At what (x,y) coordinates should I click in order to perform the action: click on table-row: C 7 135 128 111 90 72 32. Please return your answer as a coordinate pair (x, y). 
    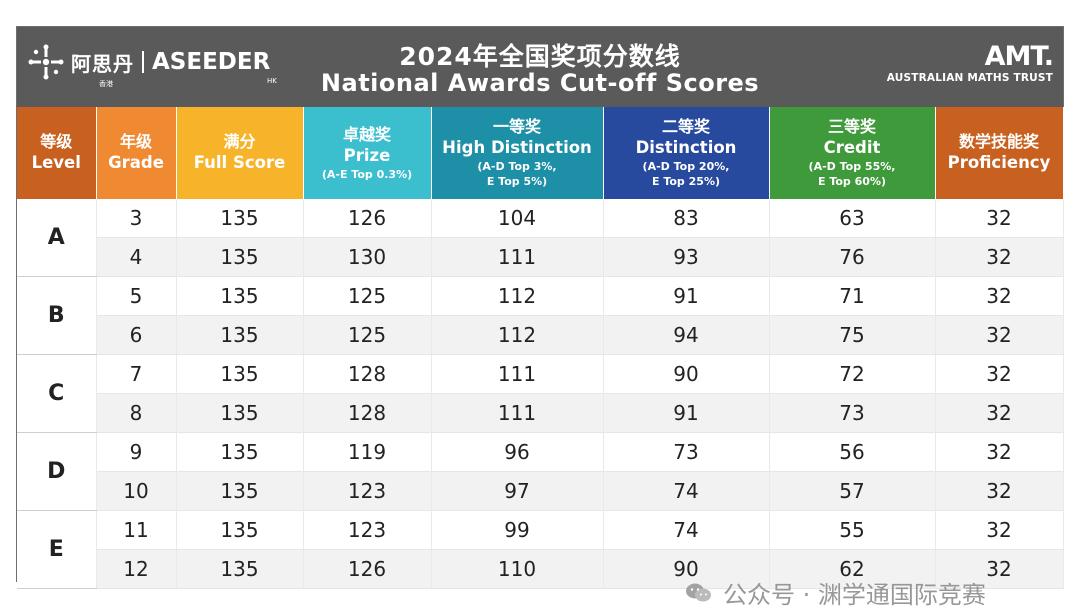
    Looking at the image, I should click on (540, 393).